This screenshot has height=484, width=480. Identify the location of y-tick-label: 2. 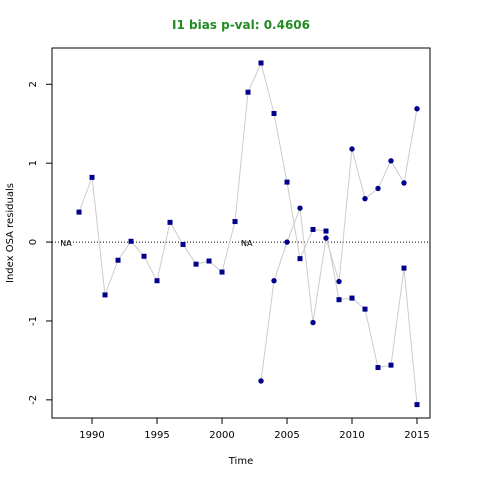
(33, 84).